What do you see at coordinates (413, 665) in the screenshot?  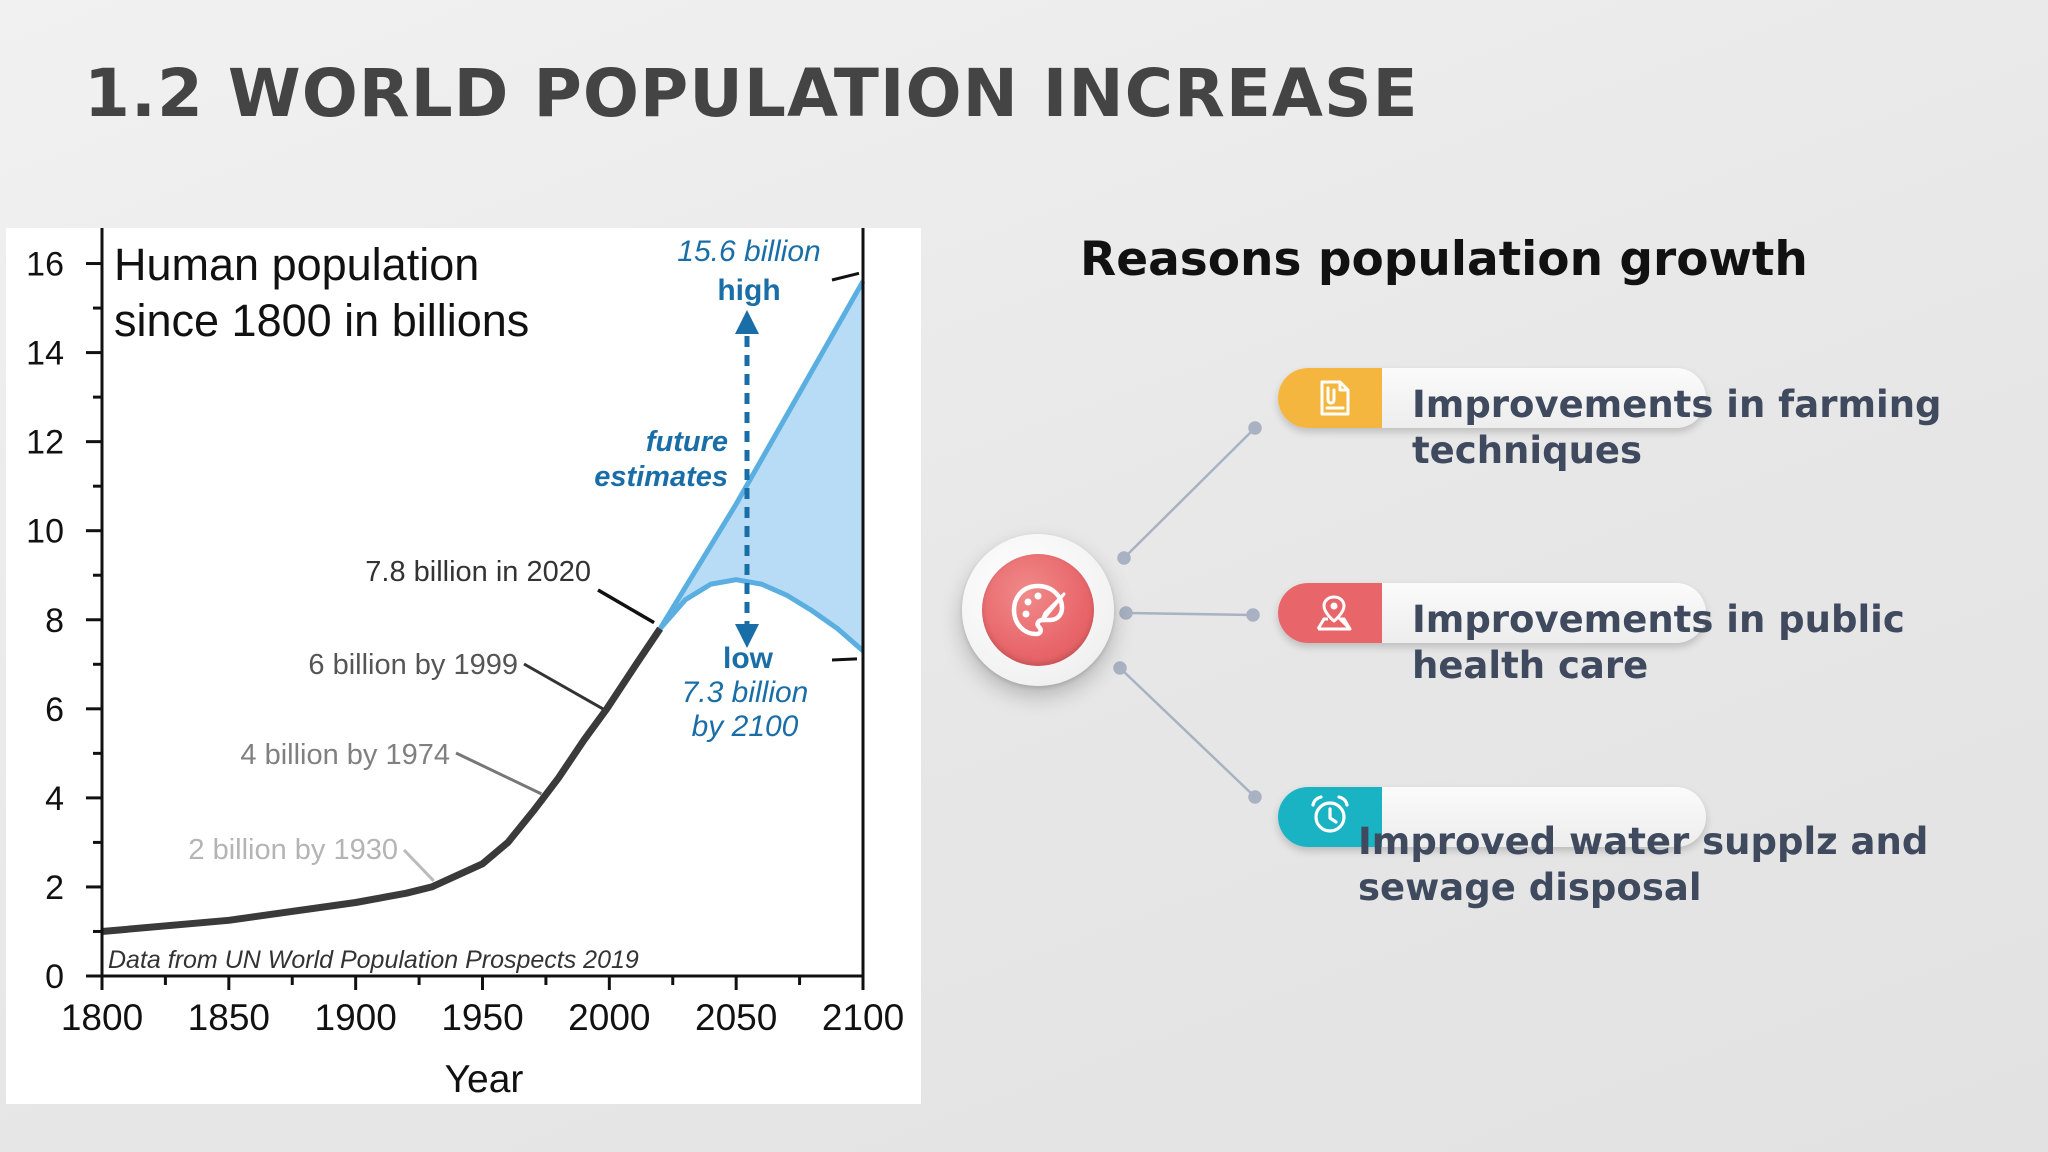 I see `annotation-1999: 6 billion by 1999` at bounding box center [413, 665].